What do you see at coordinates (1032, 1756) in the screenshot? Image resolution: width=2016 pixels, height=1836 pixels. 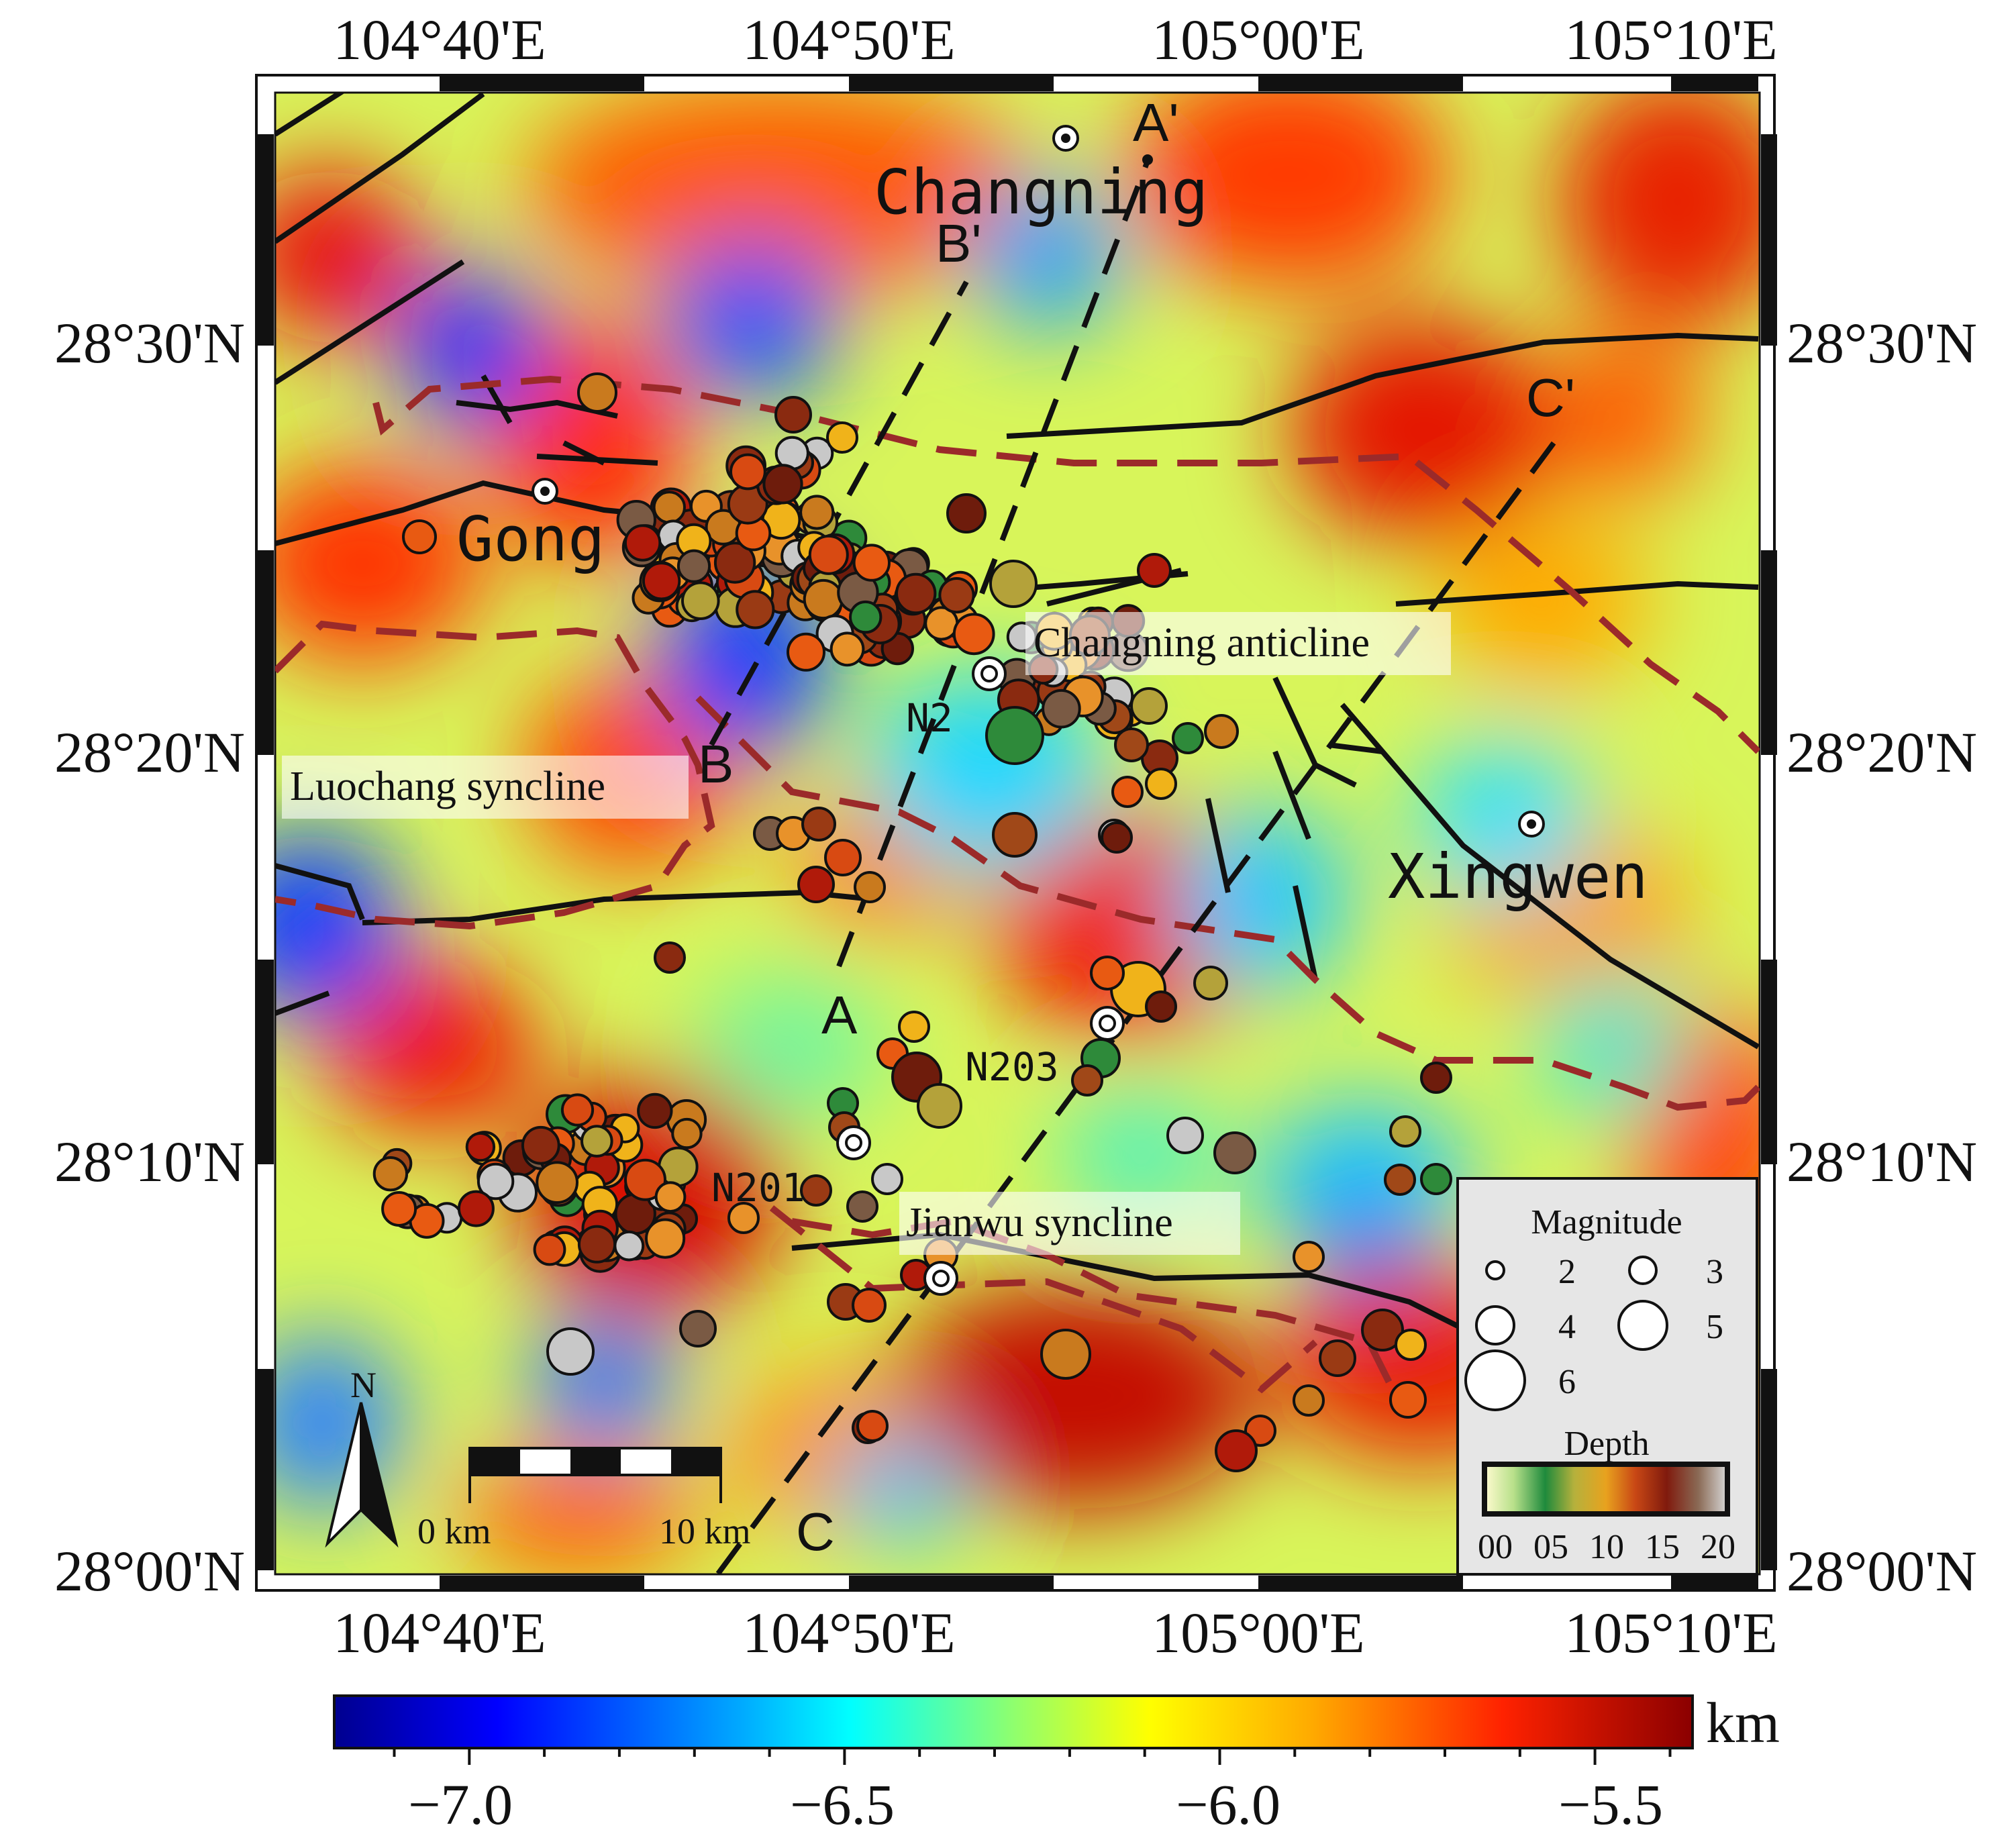 I see `colorbar-ticks` at bounding box center [1032, 1756].